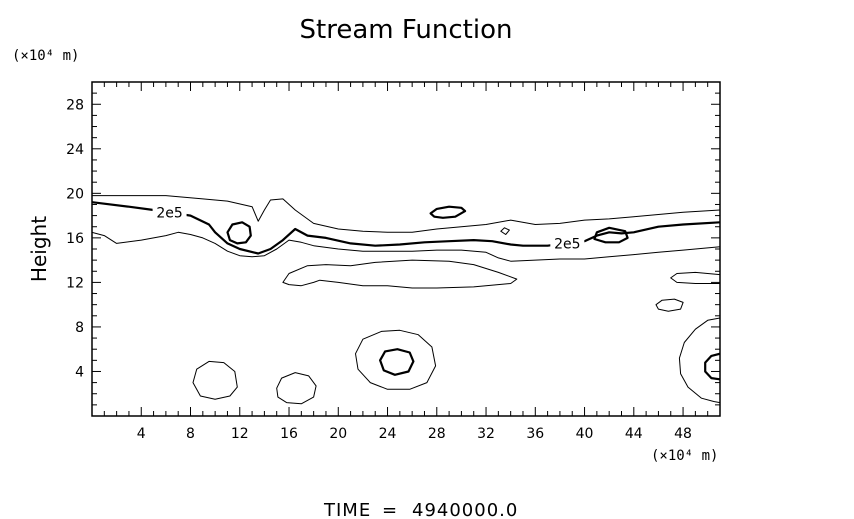 The image size is (854, 519). I want to click on x-tick-label: 16, so click(289, 434).